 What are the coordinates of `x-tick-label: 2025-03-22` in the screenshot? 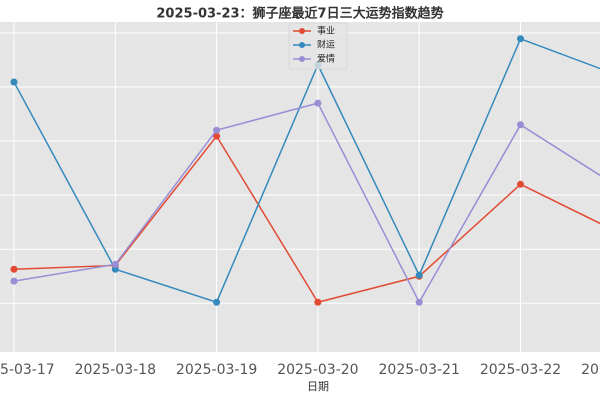 It's located at (520, 370).